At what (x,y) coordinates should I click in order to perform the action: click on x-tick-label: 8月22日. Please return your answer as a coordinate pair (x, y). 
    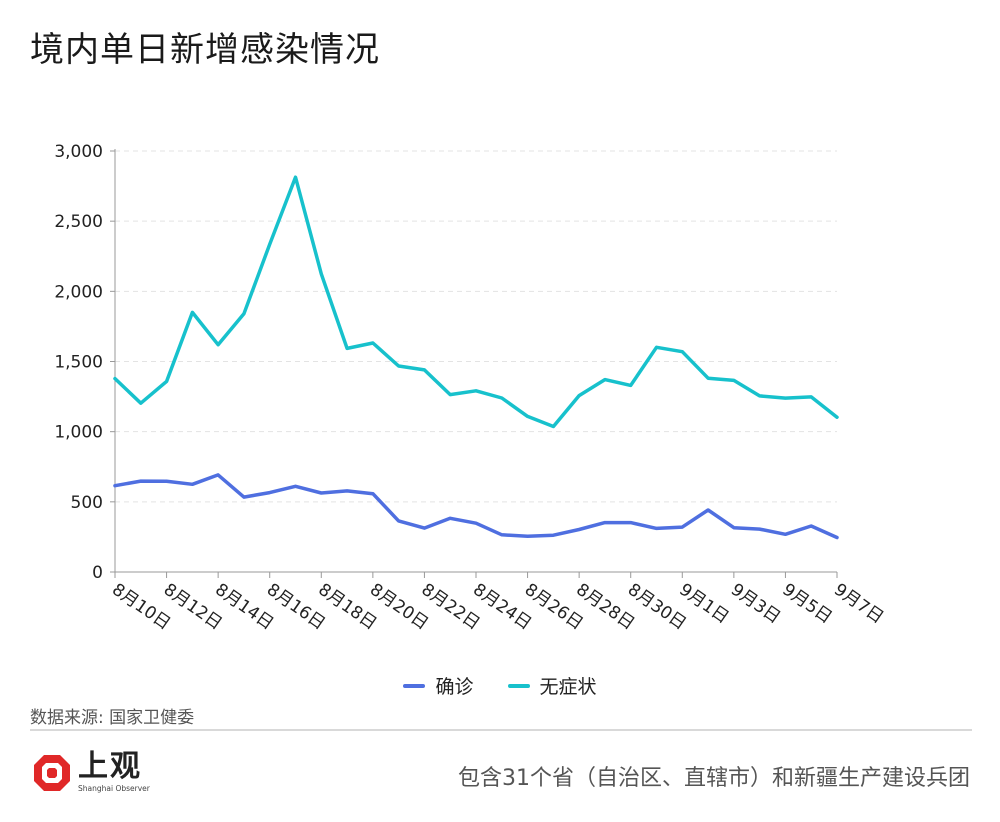
    Looking at the image, I should click on (451, 607).